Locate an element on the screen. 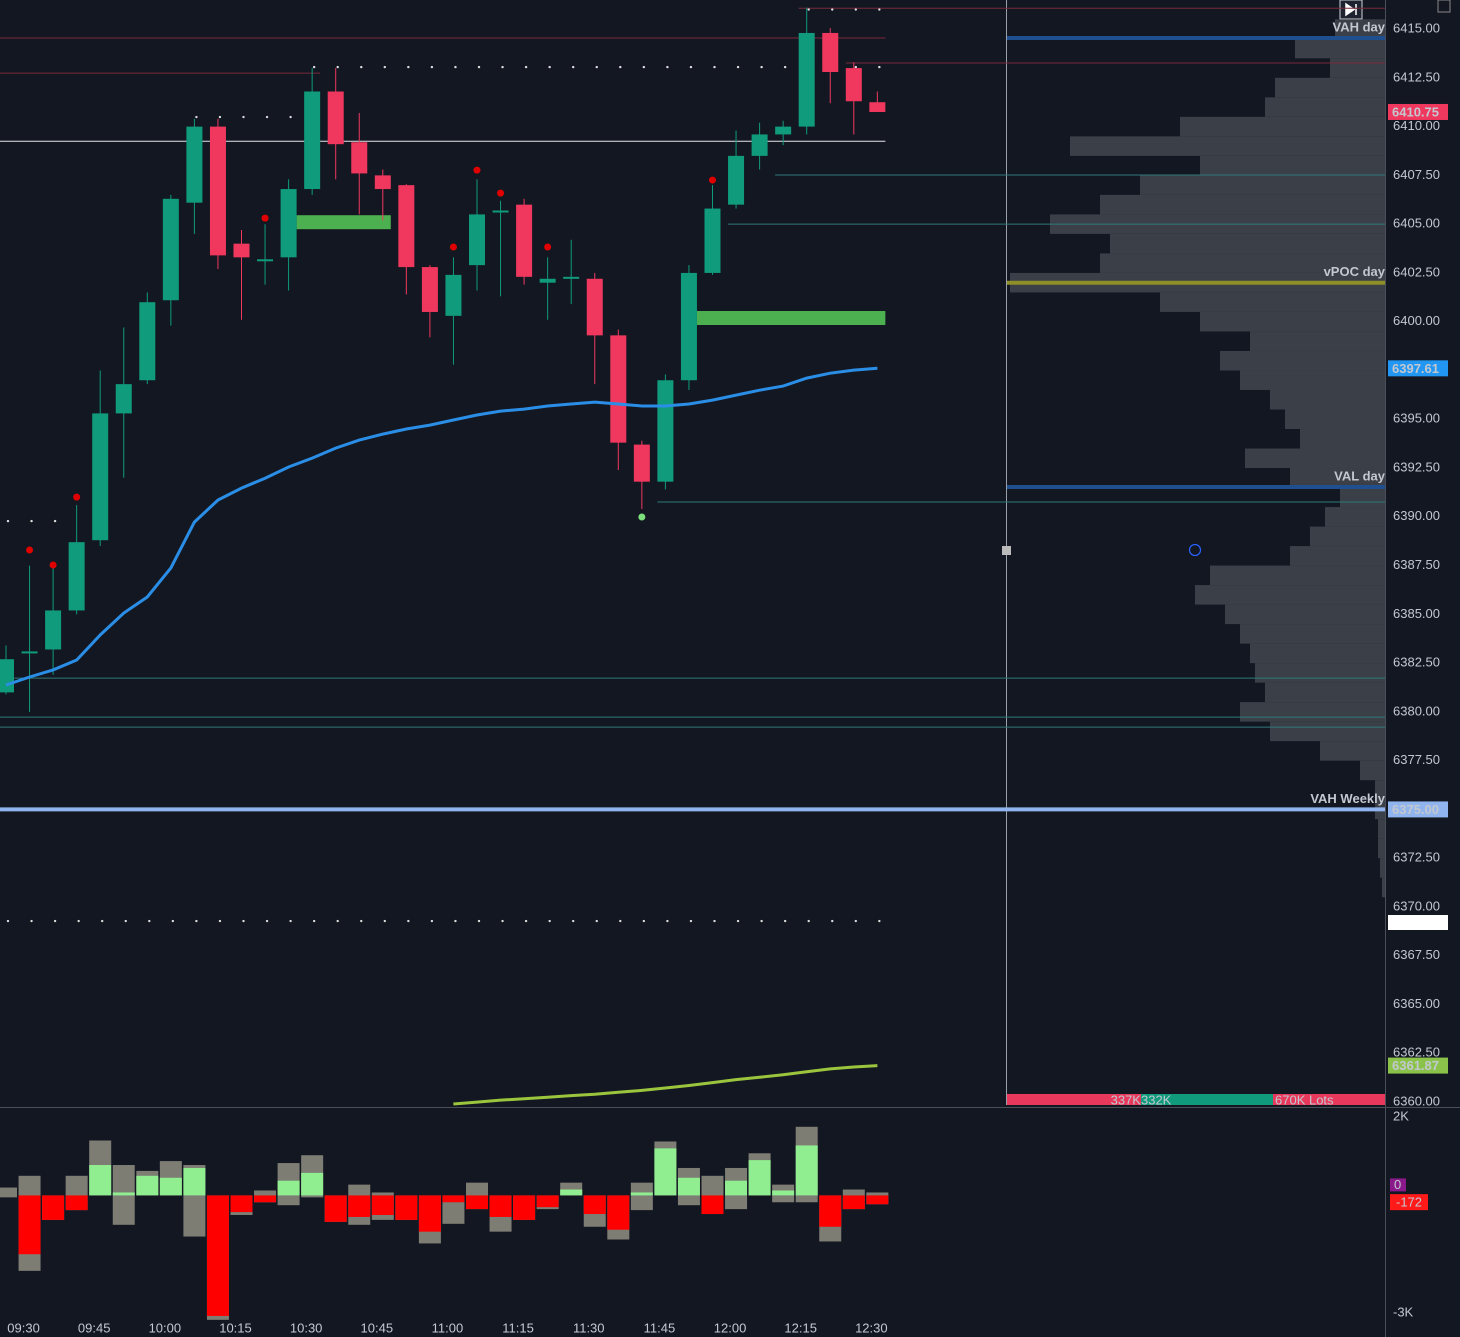 Image resolution: width=1460 pixels, height=1337 pixels. buy-volume-label: 332K is located at coordinates (1156, 1099).